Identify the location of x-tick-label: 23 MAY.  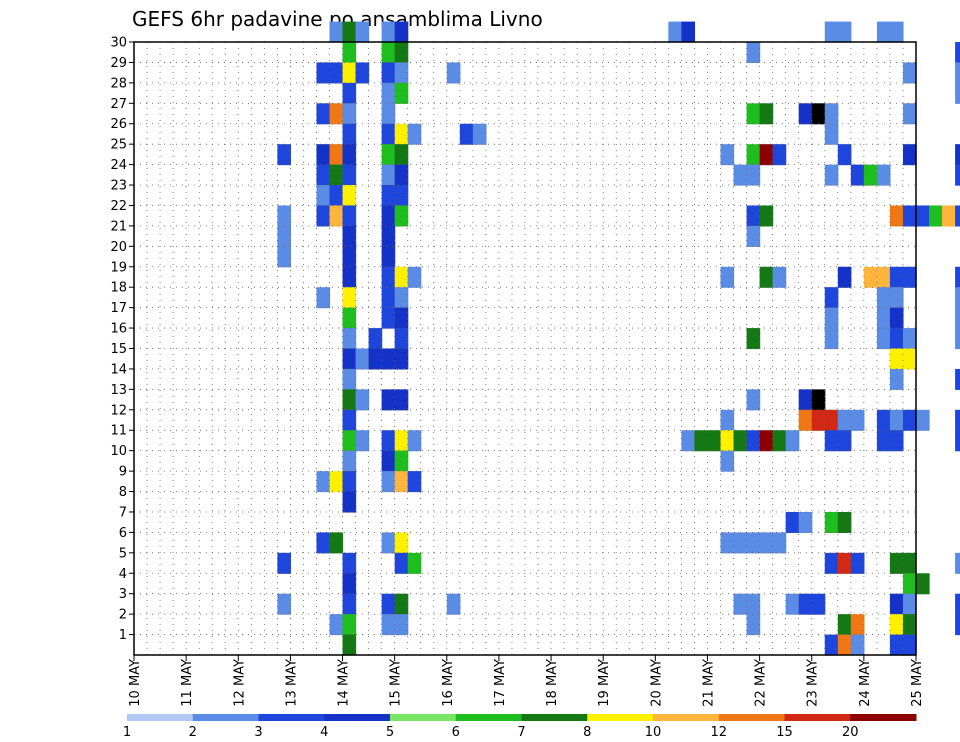
(813, 683).